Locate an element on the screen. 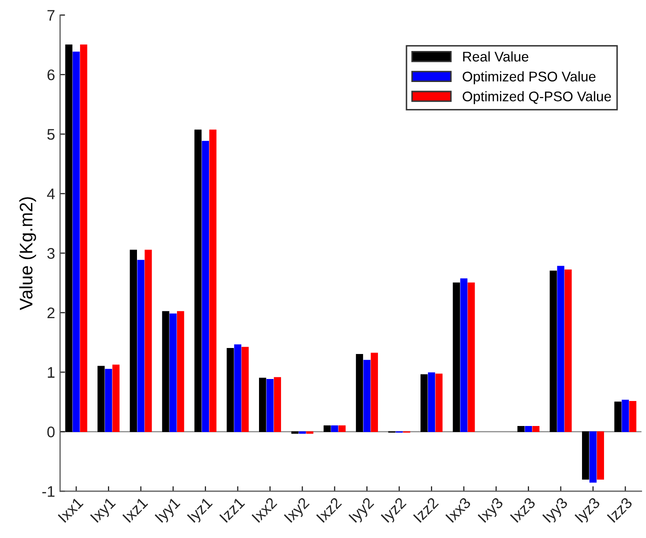 The width and height of the screenshot is (646, 538). y-tick-label: 6 is located at coordinates (51, 74).